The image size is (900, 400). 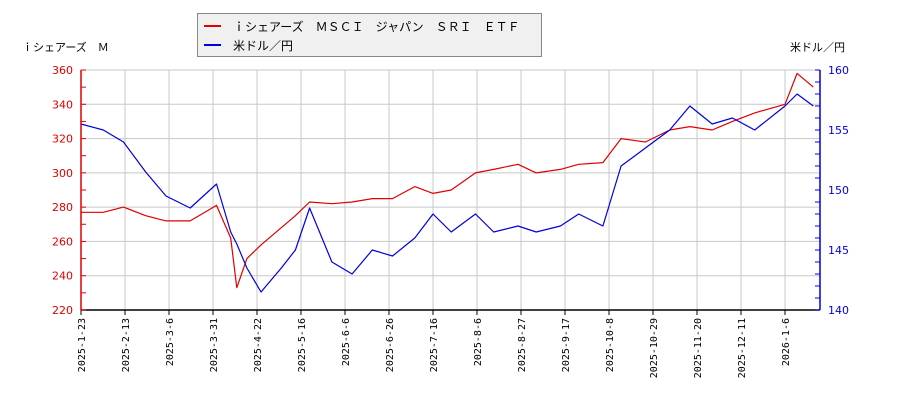 What do you see at coordinates (742, 348) in the screenshot?
I see `svg-text: 2025-12-11` at bounding box center [742, 348].